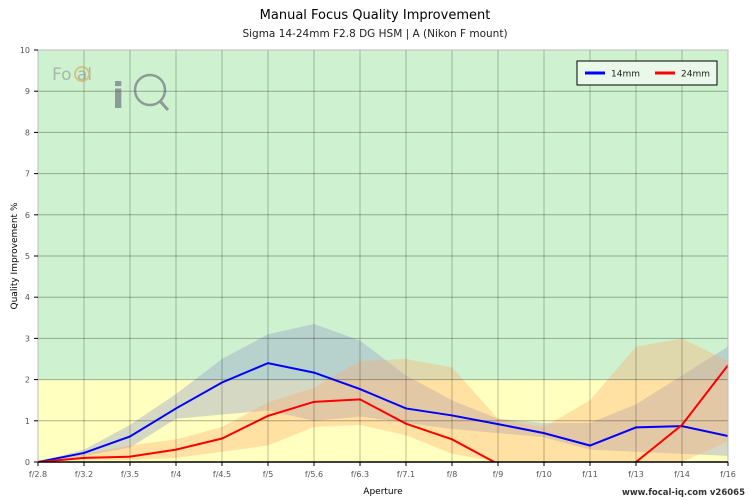 This screenshot has width=750, height=500. I want to click on x-tick-label: f/7.1, so click(406, 474).